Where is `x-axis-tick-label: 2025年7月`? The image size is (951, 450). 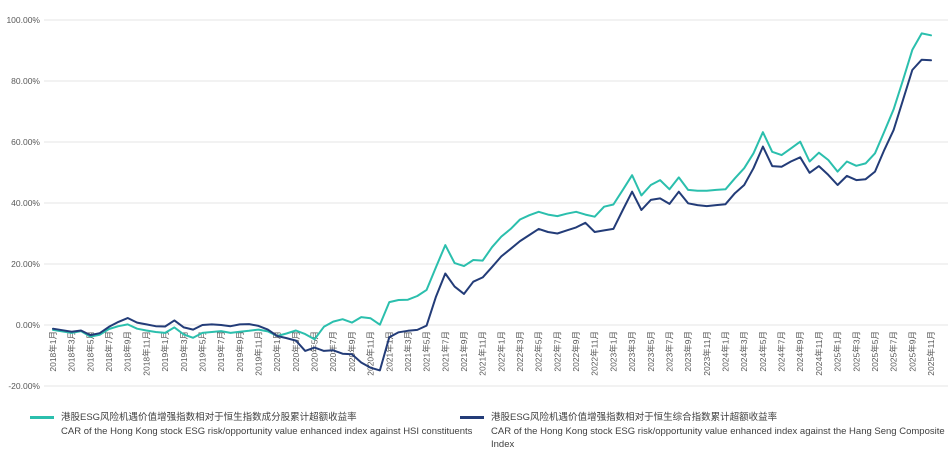 x-axis-tick-label: 2025年7月 is located at coordinates (894, 351).